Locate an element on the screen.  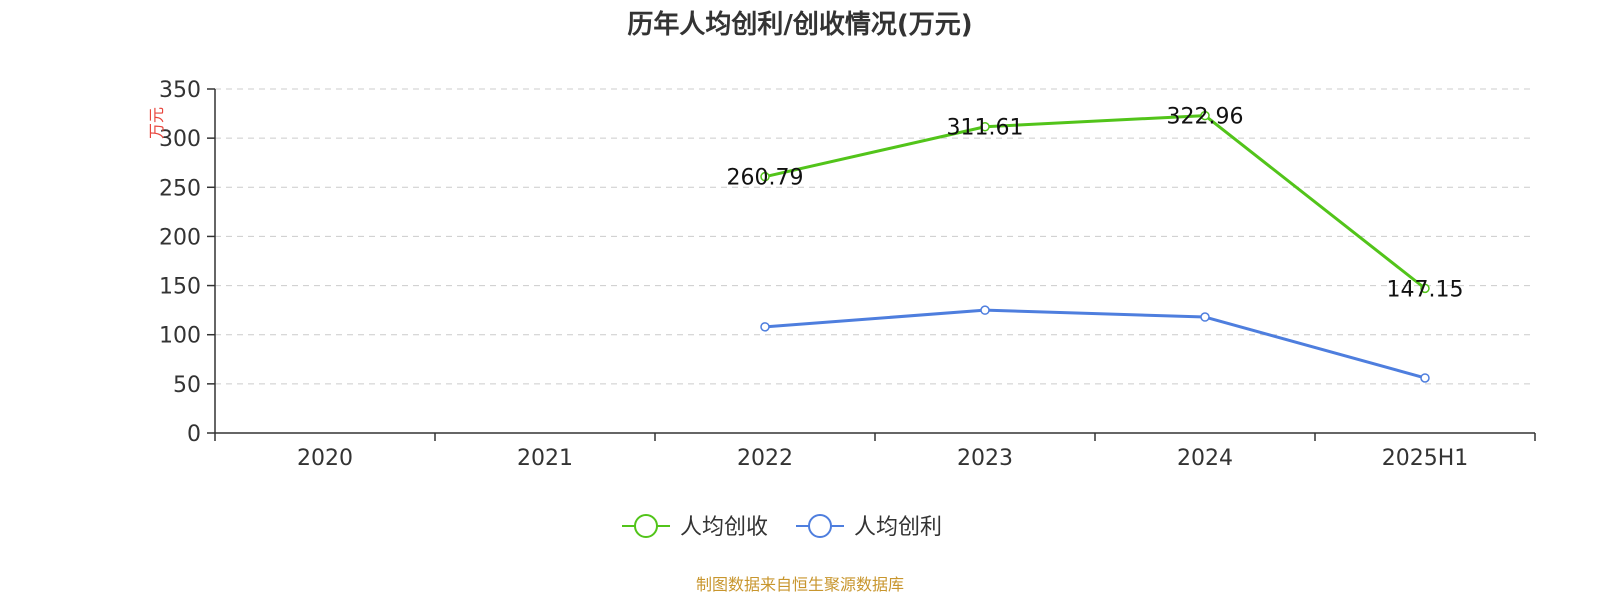
x-tick-label: 2022 is located at coordinates (765, 458).